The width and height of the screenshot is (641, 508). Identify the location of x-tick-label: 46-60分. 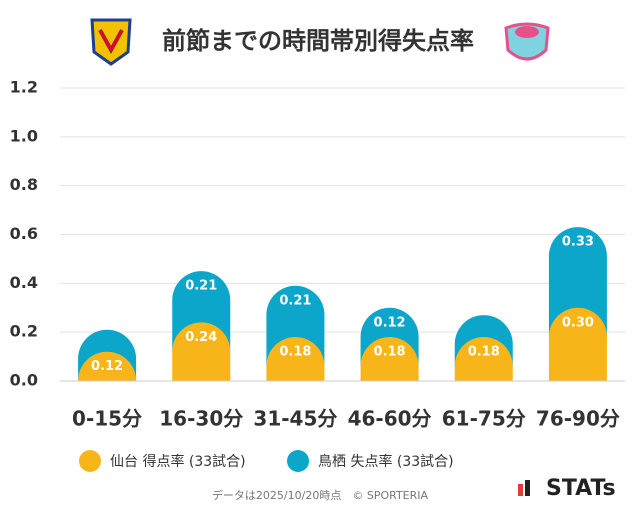
(390, 419).